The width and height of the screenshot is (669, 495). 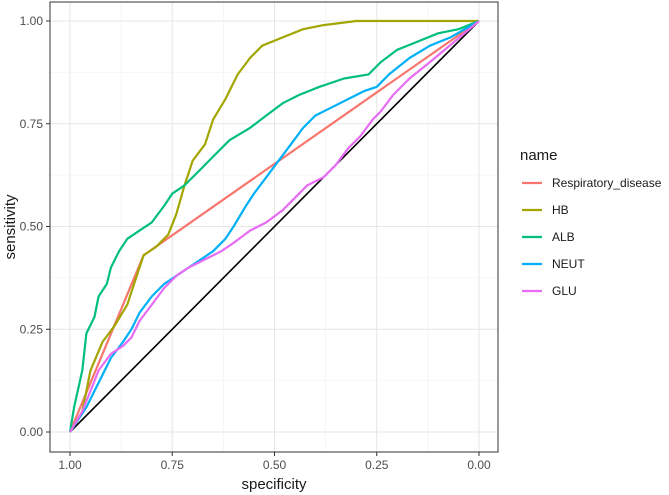 What do you see at coordinates (173, 465) in the screenshot?
I see `x-tick-label: 0.75` at bounding box center [173, 465].